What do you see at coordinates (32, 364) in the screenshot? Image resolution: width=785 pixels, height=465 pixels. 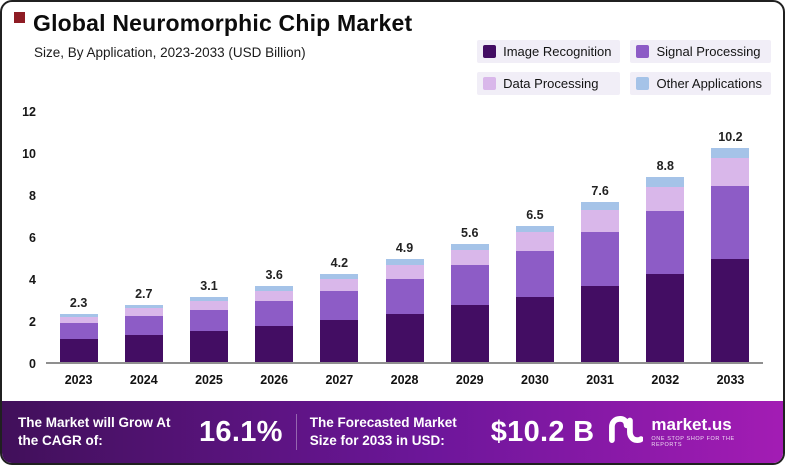 I see `y-axis-tick: 0` at bounding box center [32, 364].